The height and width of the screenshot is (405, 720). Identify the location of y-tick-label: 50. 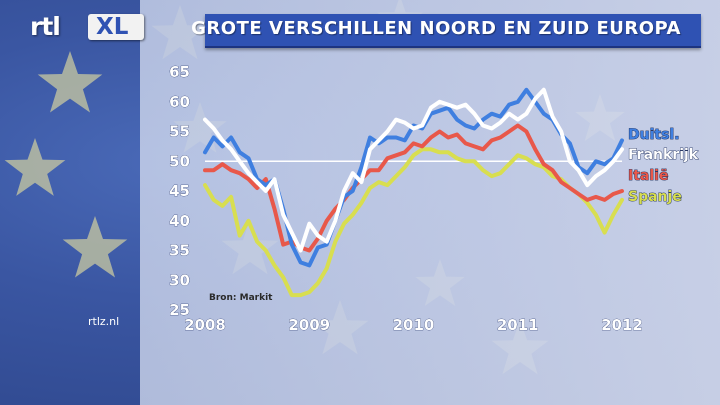
(179, 161).